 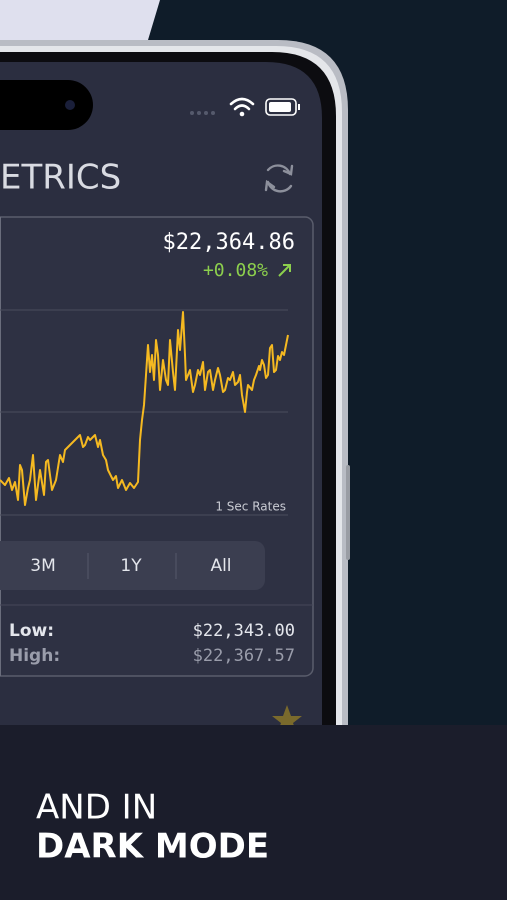 What do you see at coordinates (70, 105) in the screenshot?
I see `camera` at bounding box center [70, 105].